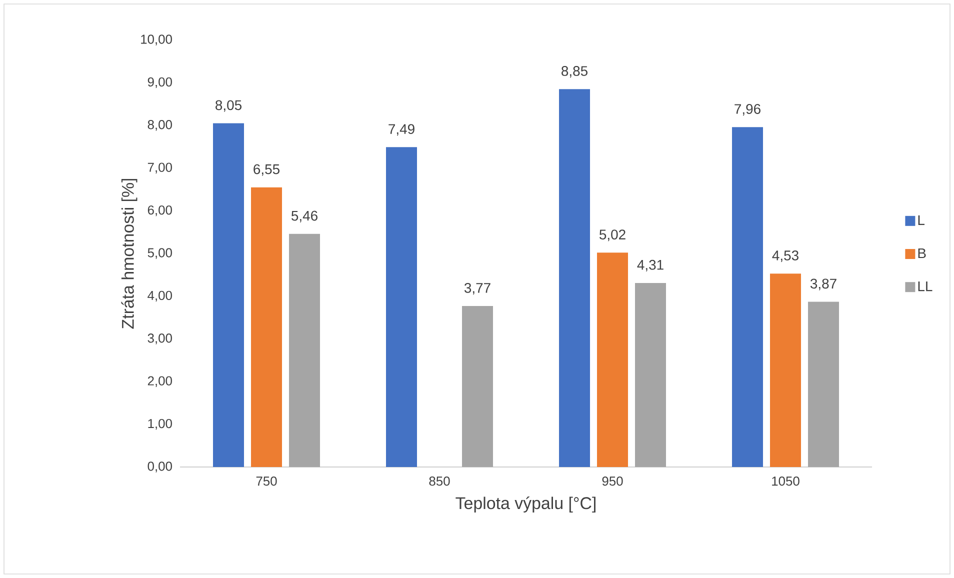 Image resolution: width=954 pixels, height=578 pixels. Describe the element at coordinates (612, 236) in the screenshot. I see `data-label: 5,02` at that location.